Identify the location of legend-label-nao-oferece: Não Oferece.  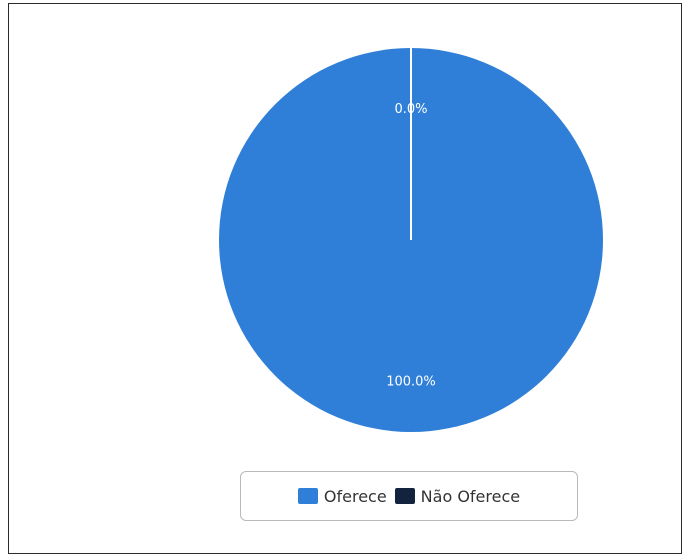
(470, 496).